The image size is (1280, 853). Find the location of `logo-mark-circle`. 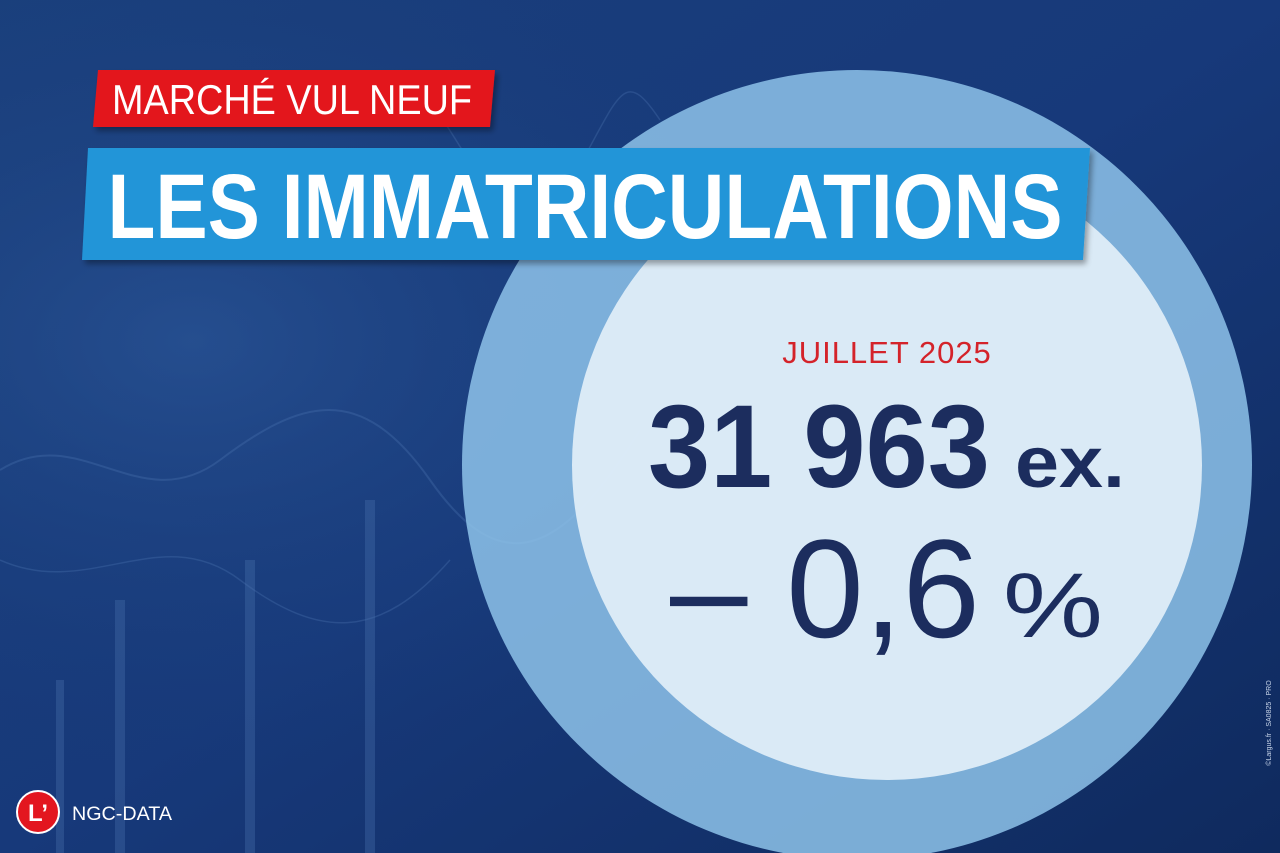

logo-mark-circle is located at coordinates (38, 812).